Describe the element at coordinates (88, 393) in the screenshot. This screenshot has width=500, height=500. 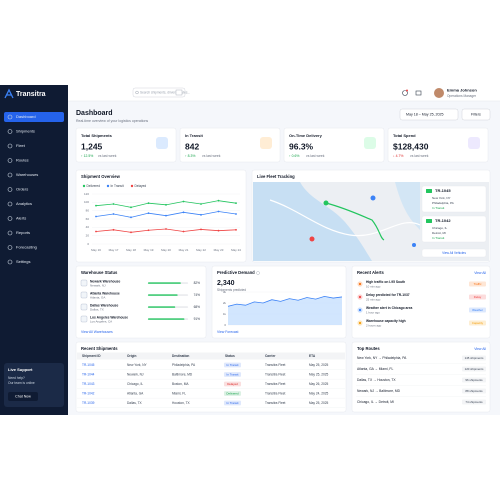
I see `shipment-id: TR-1042` at that location.